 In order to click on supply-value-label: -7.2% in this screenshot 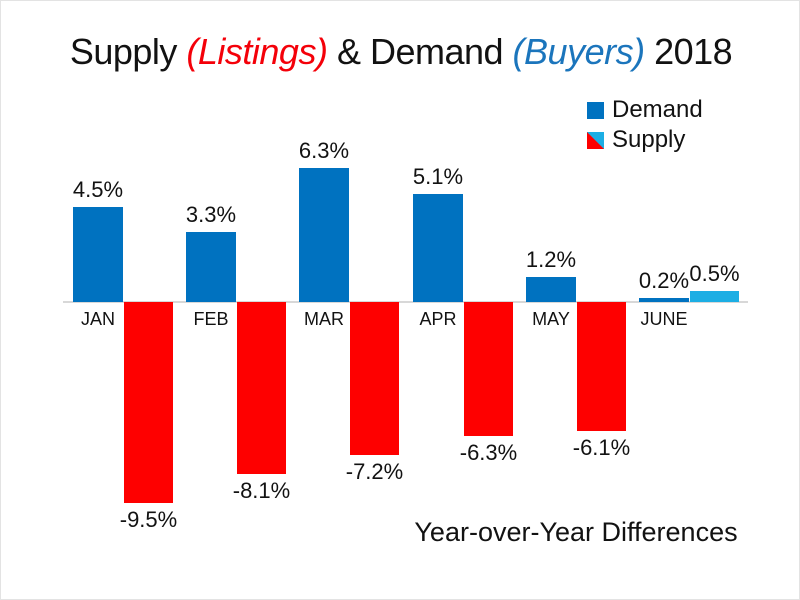, I will do `click(374, 471)`.